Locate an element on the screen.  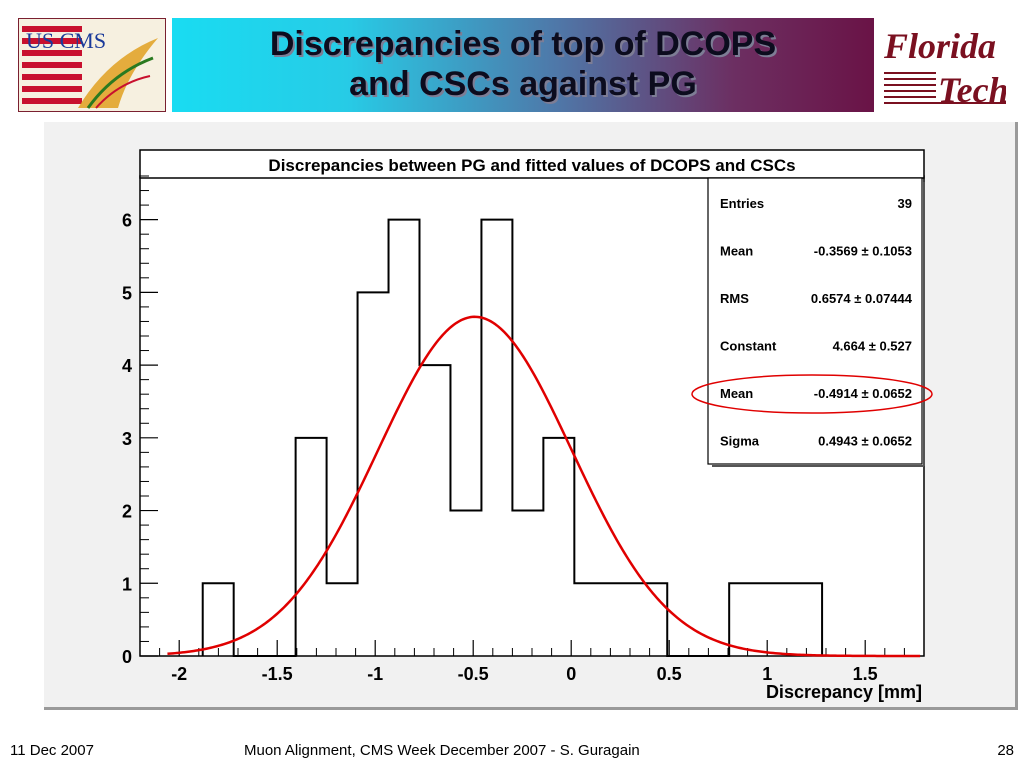
logo-lines is located at coordinates (945, 88).